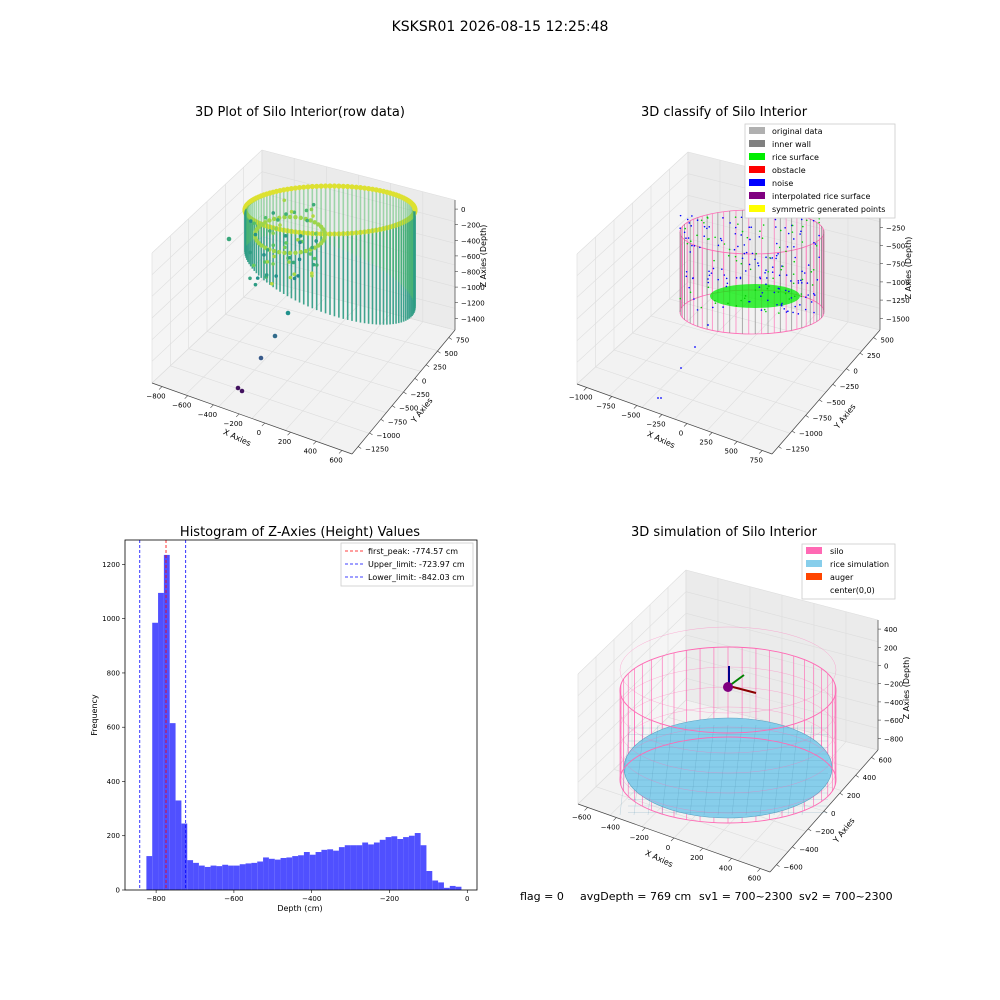  What do you see at coordinates (335, 460) in the screenshot?
I see `panel1-x-tick-label: 600` at bounding box center [335, 460].